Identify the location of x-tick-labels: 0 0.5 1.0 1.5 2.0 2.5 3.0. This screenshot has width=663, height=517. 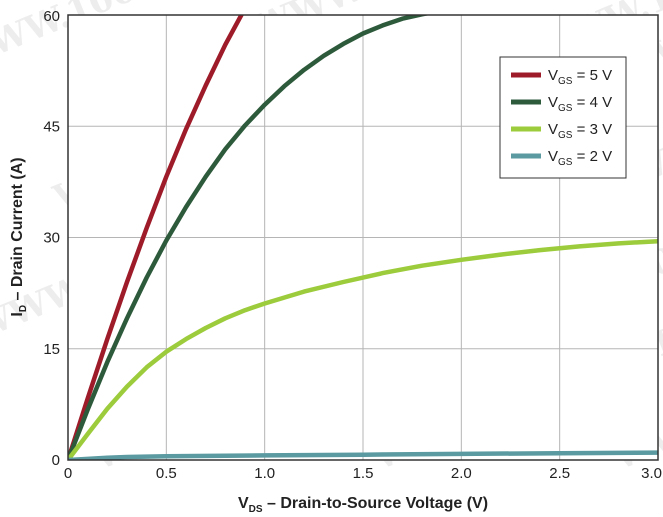
(363, 473).